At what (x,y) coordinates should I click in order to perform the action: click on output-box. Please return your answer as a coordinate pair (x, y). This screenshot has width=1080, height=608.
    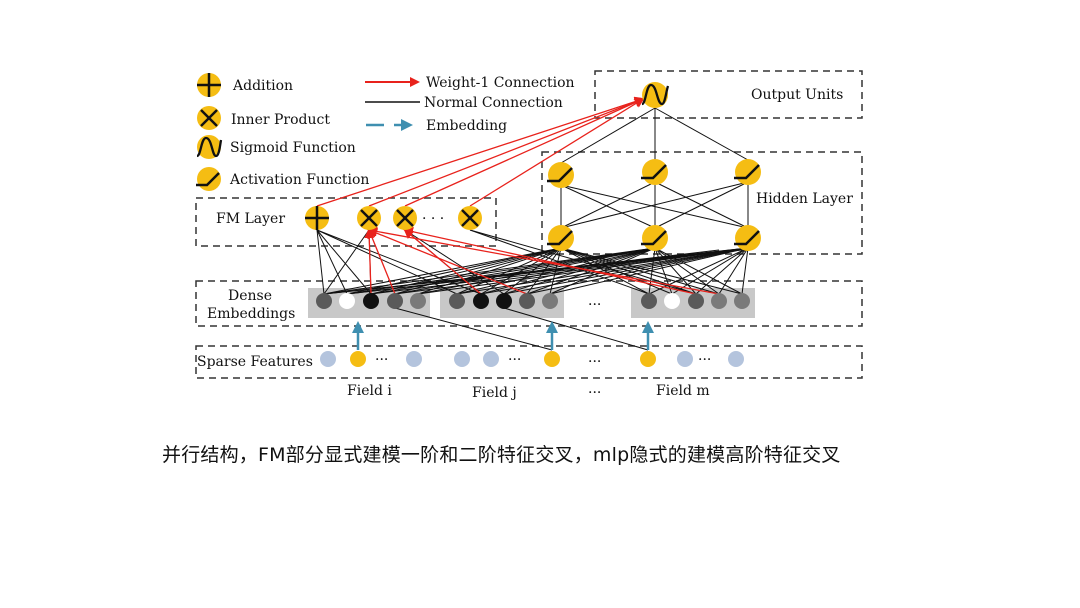
    Looking at the image, I should click on (728, 94).